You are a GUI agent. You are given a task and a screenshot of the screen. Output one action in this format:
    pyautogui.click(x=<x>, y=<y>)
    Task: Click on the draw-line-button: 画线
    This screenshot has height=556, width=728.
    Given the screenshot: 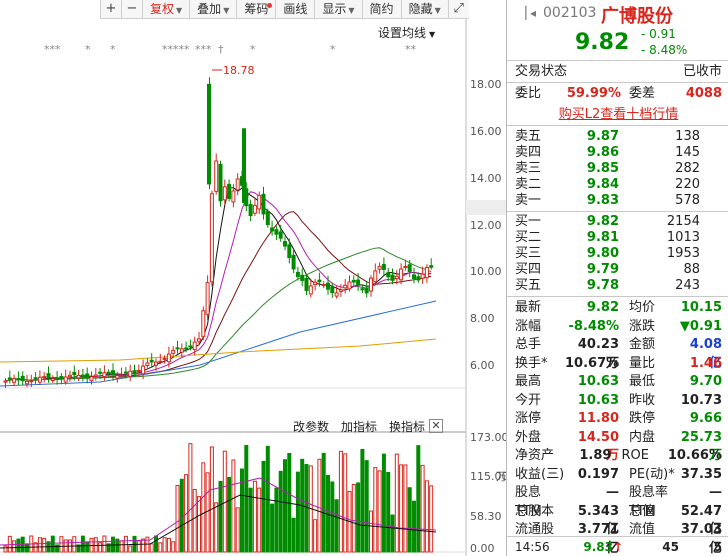 What is the action you would take?
    pyautogui.click(x=294, y=9)
    